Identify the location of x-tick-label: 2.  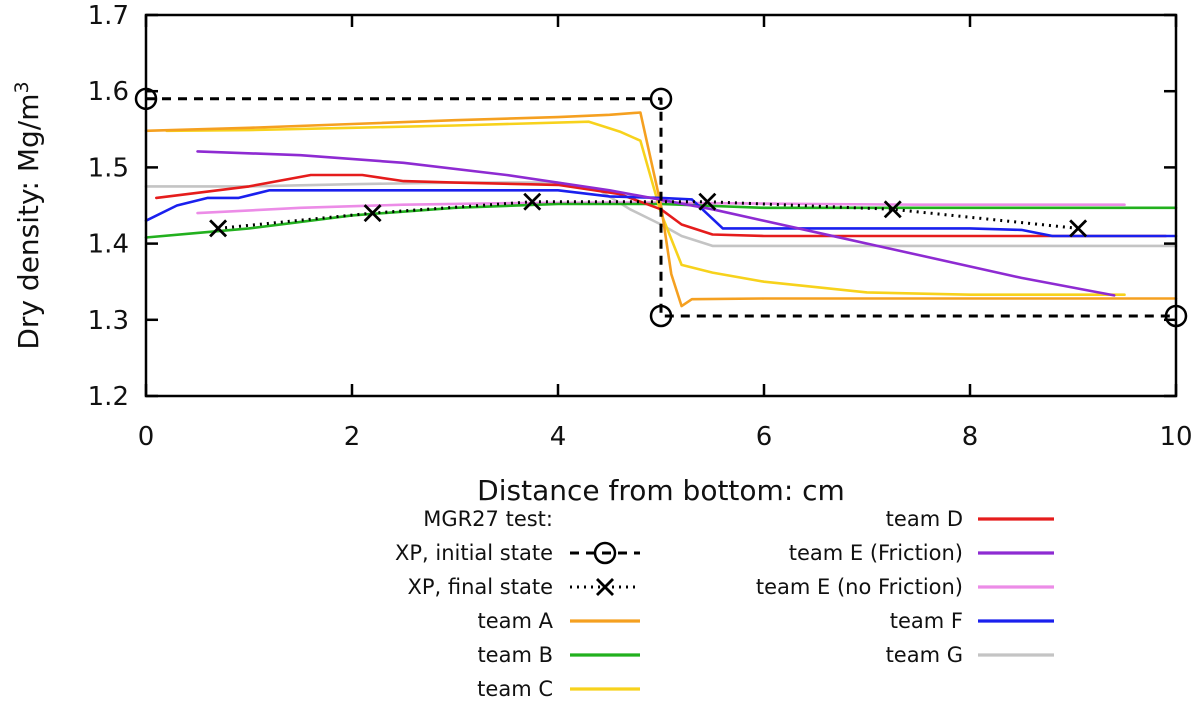
(352, 437).